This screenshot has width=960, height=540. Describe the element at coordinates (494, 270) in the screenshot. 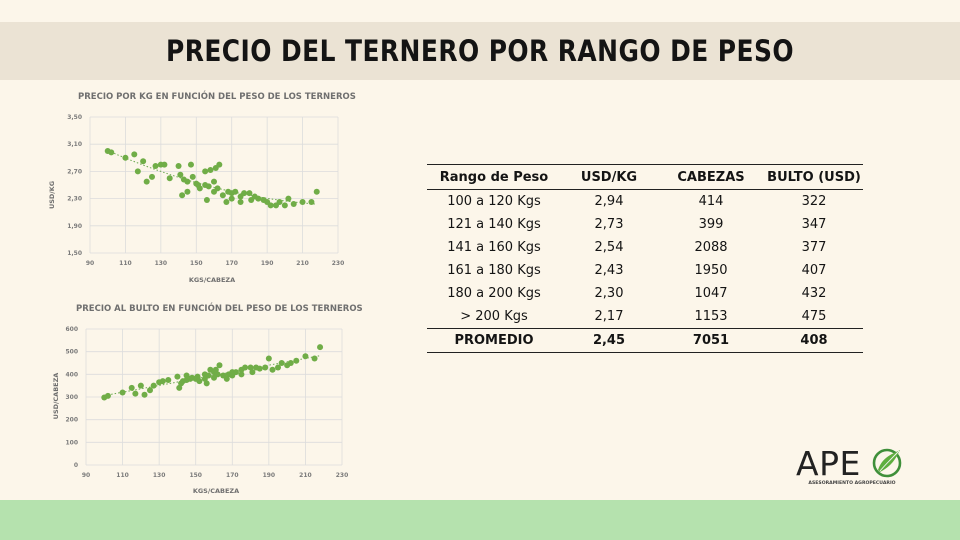

I see `table-cell: 161 a 180 Kgs` at that location.